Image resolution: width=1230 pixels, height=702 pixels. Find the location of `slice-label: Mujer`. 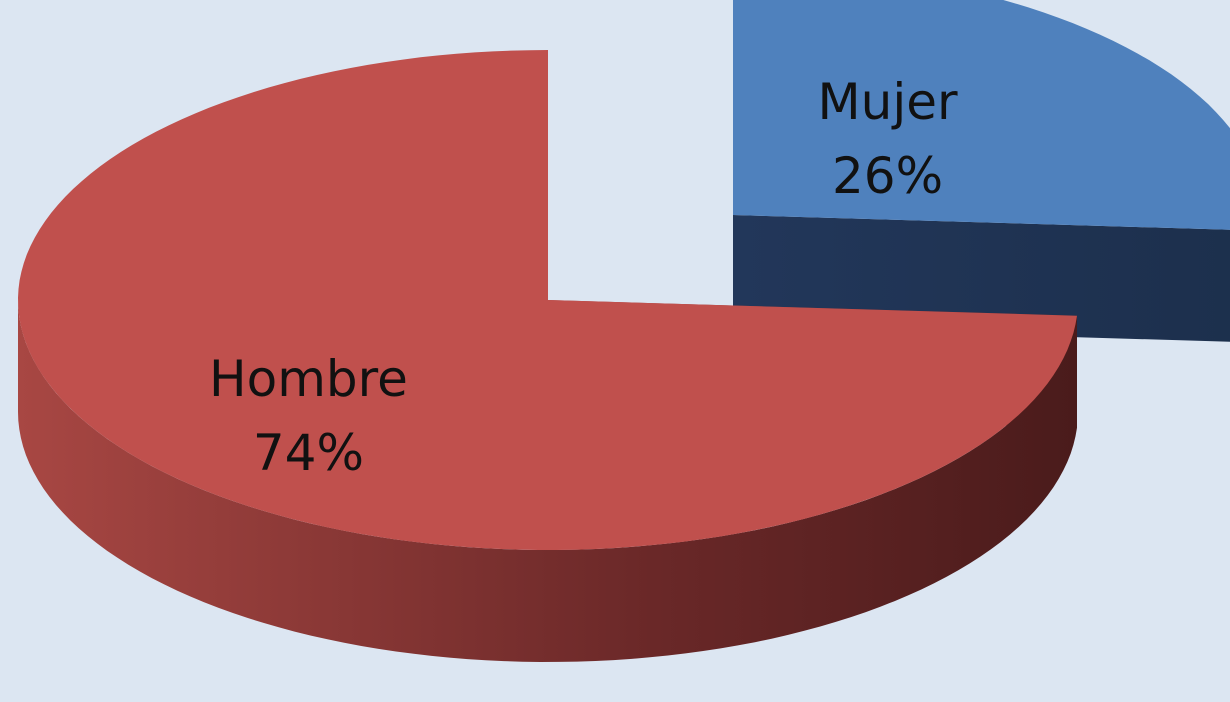

slice-label: Mujer is located at coordinates (888, 102).